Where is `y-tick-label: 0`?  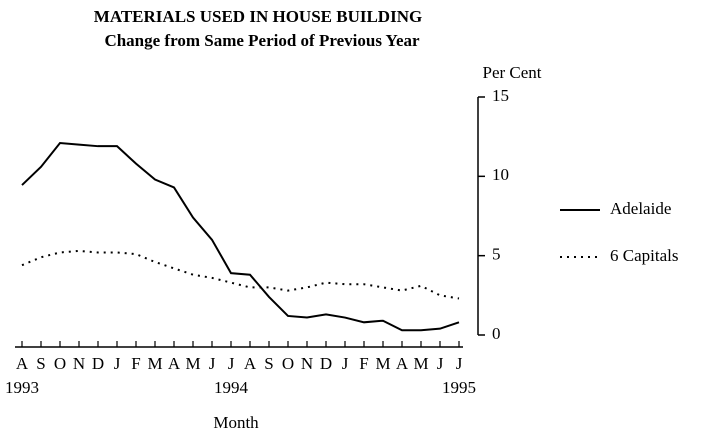 y-tick-label: 0 is located at coordinates (496, 333).